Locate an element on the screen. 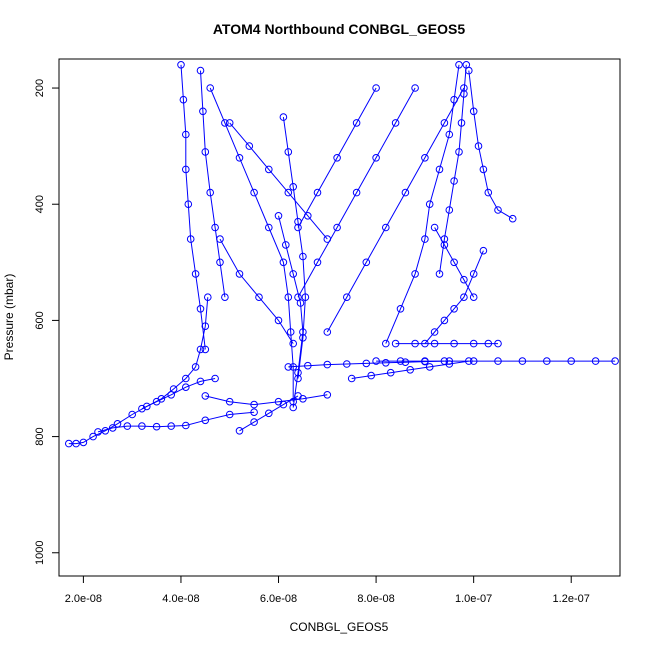 The width and height of the screenshot is (650, 650). y-axis-label: Pressure (mbar) is located at coordinates (9, 317).